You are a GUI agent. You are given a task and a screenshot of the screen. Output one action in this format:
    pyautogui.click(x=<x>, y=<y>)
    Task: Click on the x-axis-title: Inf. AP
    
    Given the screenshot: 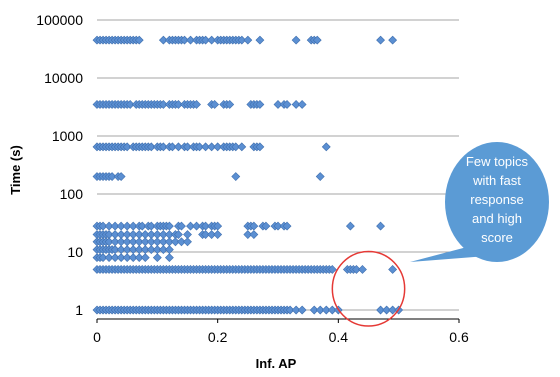 What is the action you would take?
    pyautogui.click(x=276, y=363)
    